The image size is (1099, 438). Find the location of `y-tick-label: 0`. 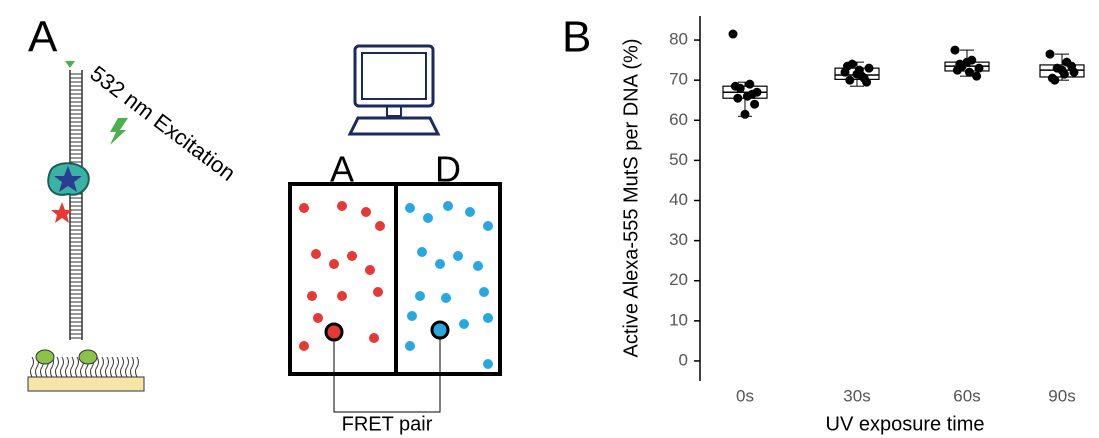

y-tick-label: 0 is located at coordinates (683, 359).